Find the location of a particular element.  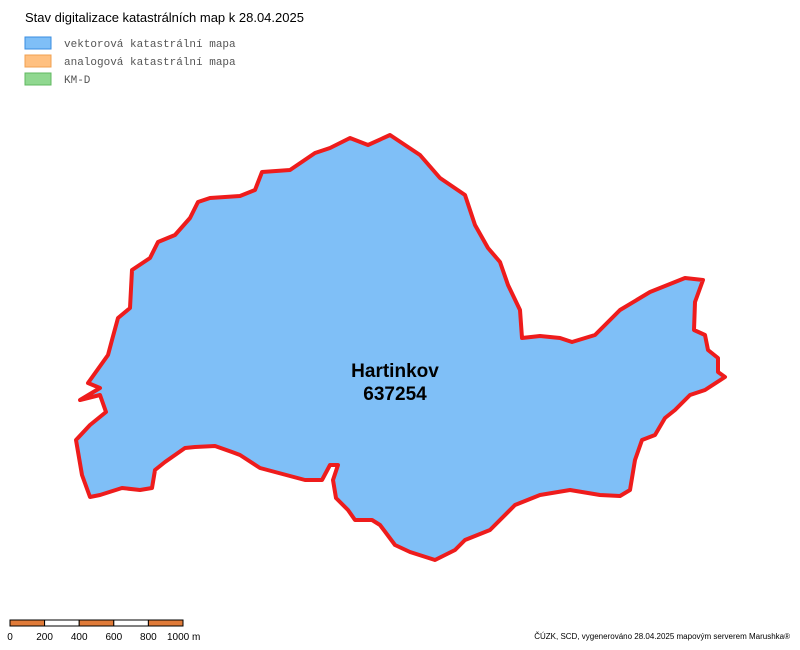

legend-label: vektorová katastrální mapa is located at coordinates (150, 45).